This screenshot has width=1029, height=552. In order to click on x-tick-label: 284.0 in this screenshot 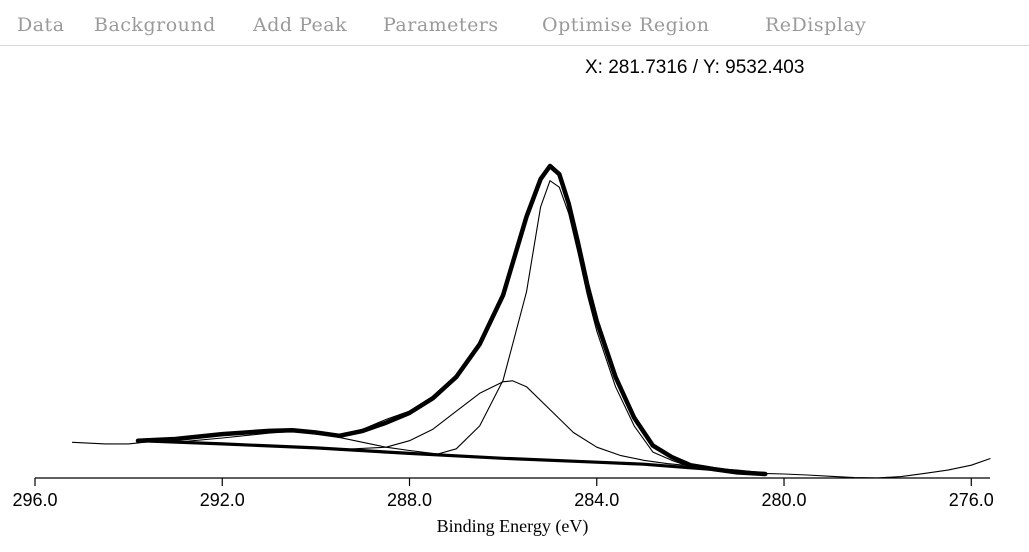, I will do `click(596, 500)`.